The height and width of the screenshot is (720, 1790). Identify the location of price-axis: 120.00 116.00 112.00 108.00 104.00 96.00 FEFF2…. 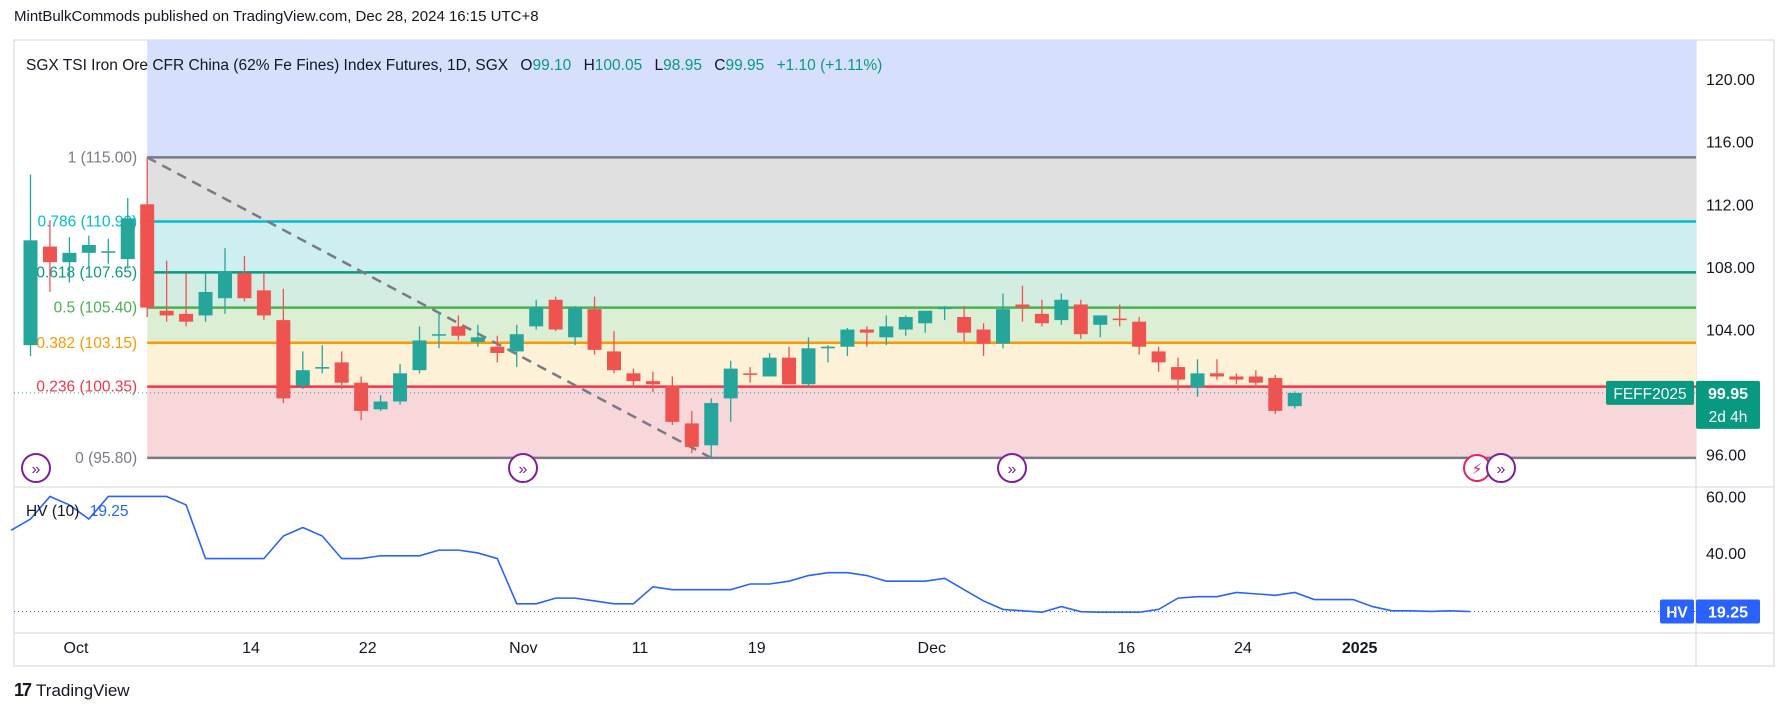
(1683, 268).